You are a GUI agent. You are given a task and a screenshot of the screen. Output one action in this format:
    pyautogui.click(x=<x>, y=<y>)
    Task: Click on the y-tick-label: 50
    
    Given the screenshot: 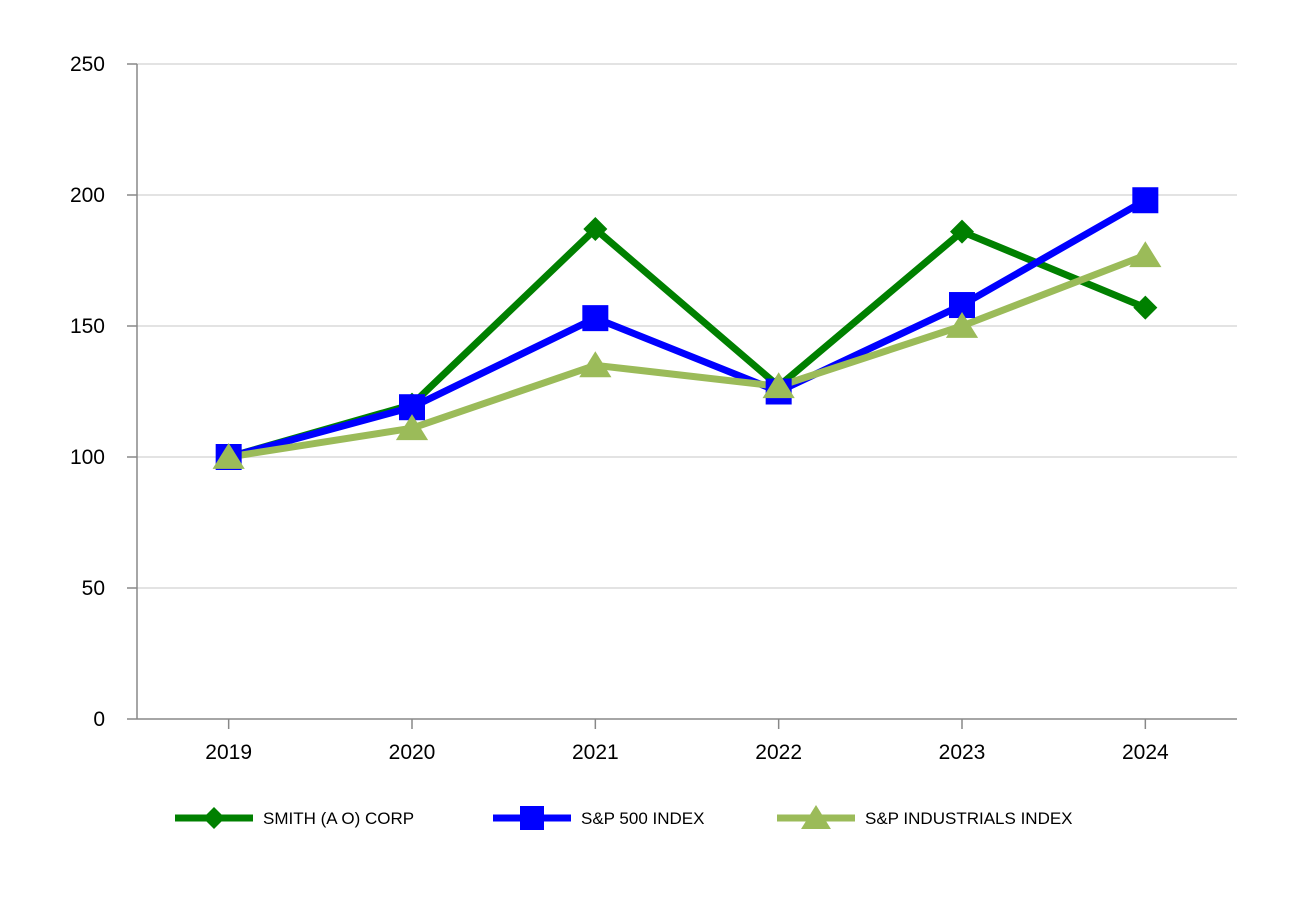 What is the action you would take?
    pyautogui.click(x=93, y=588)
    